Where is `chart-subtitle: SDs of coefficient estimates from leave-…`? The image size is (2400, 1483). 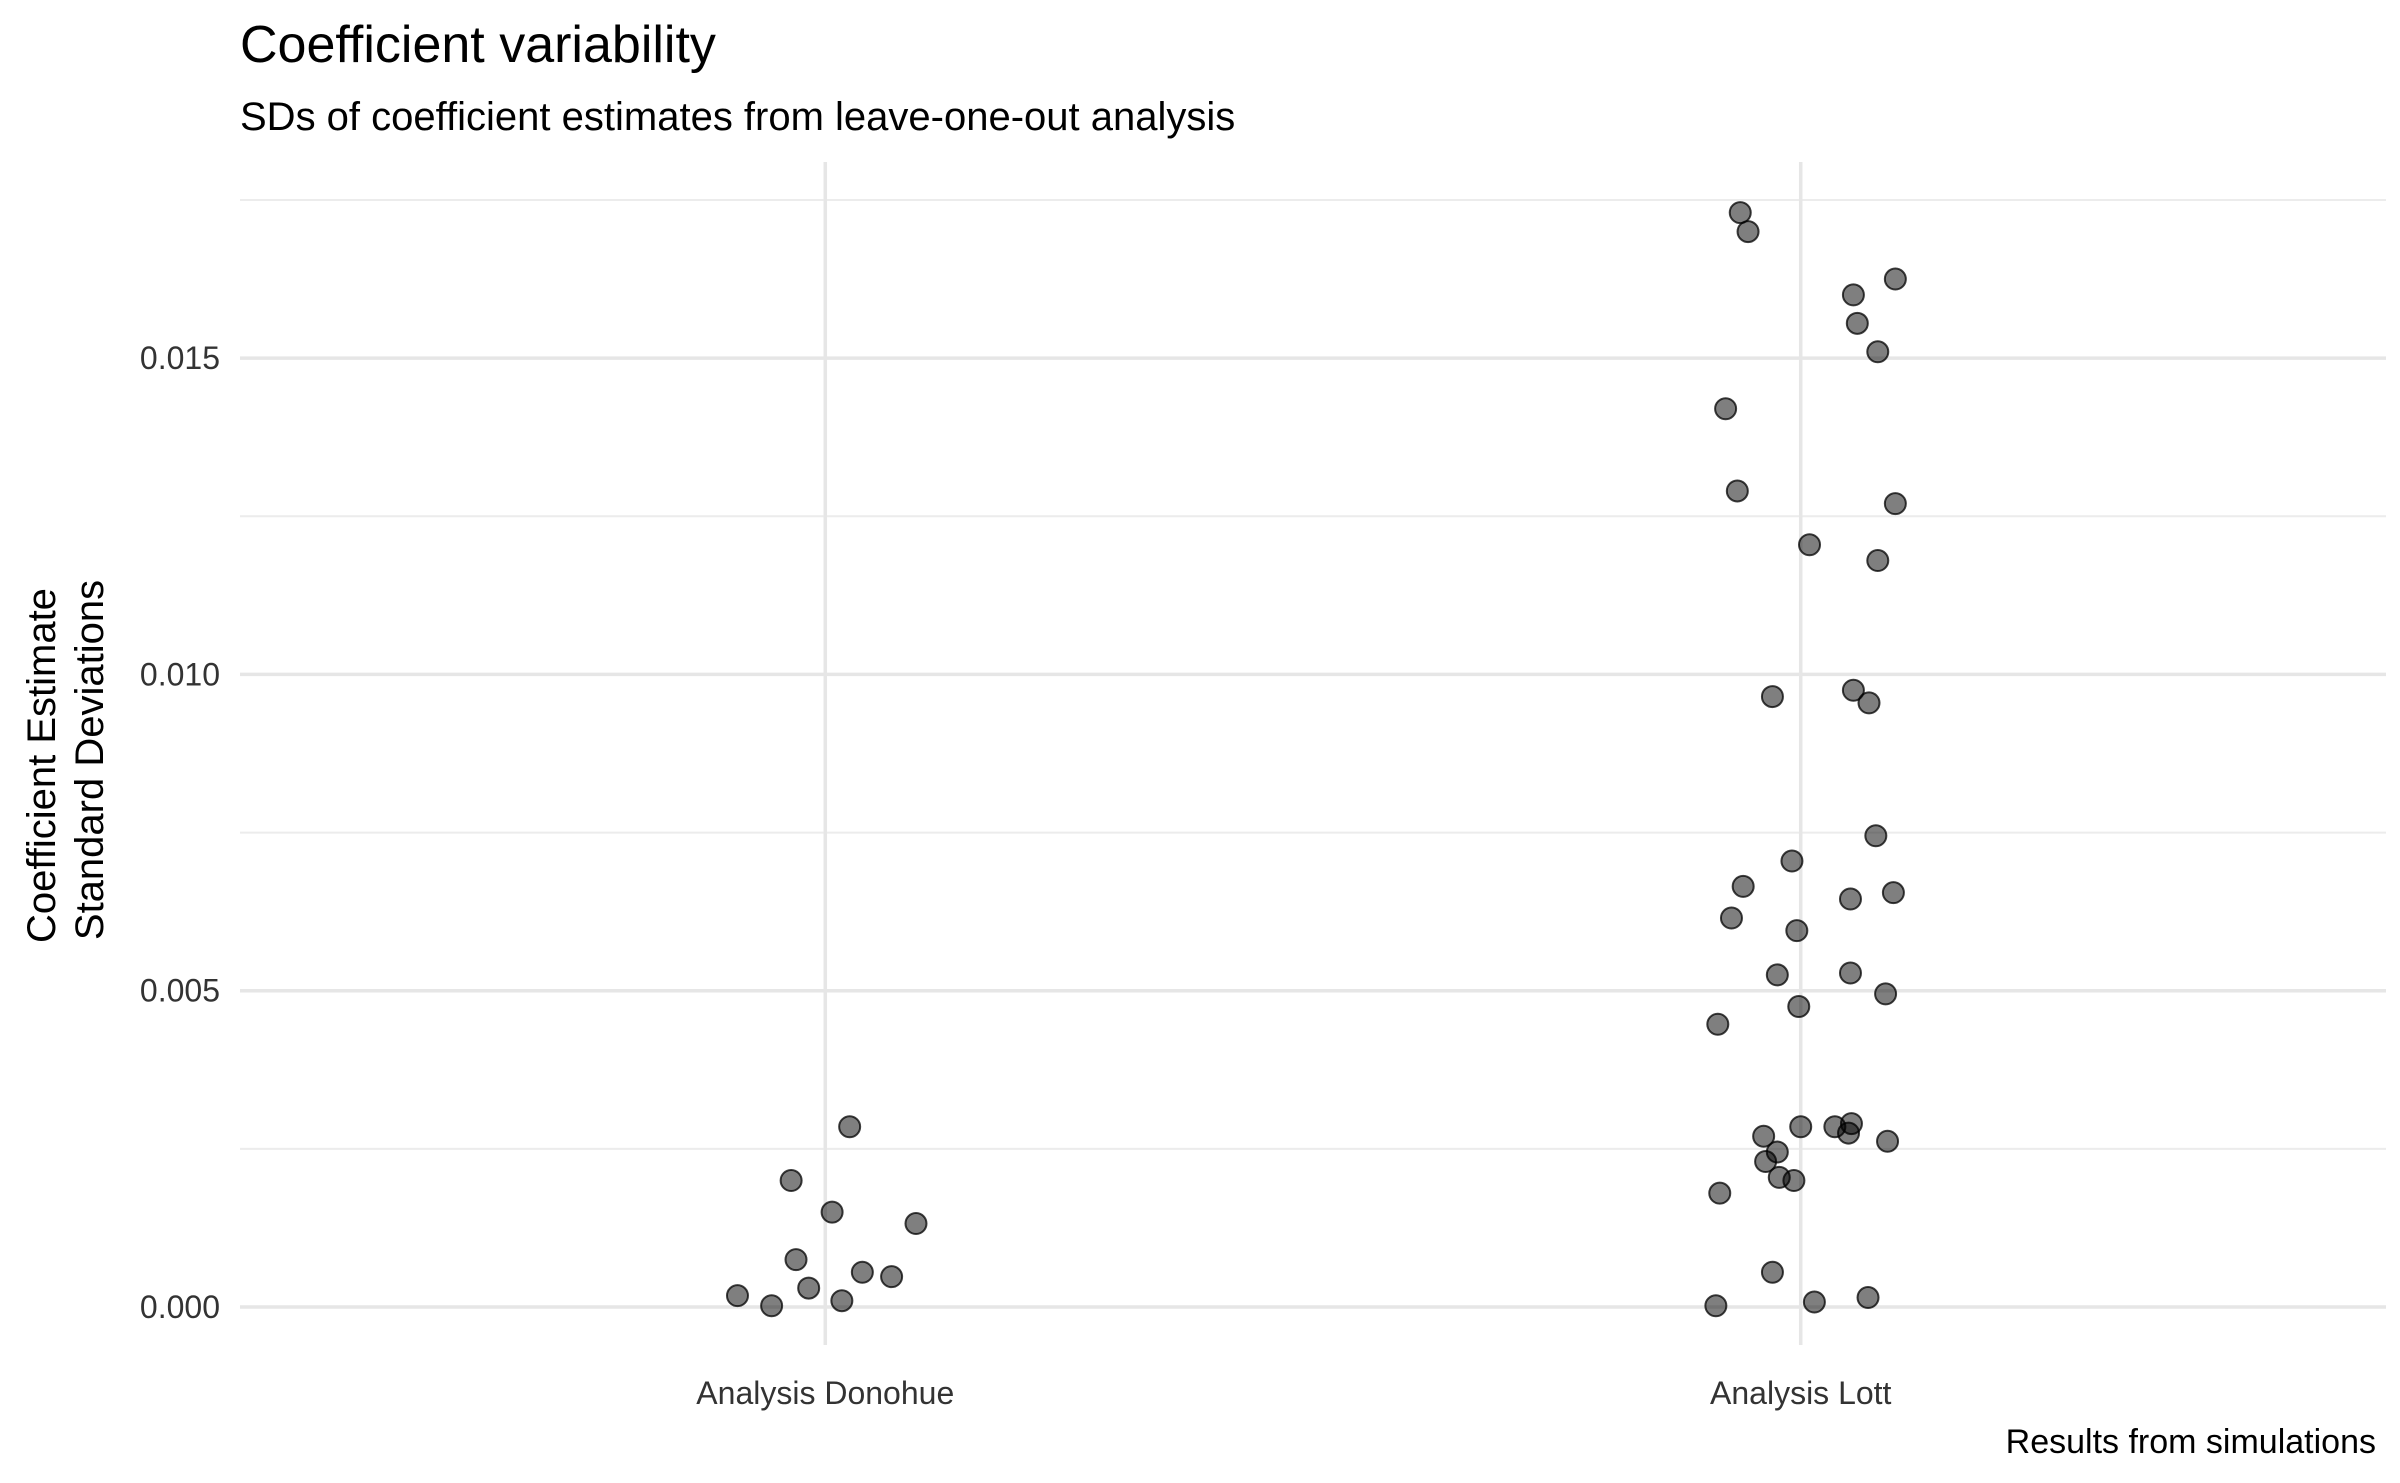 chart-subtitle: SDs of coefficient estimates from leave-… is located at coordinates (737, 117).